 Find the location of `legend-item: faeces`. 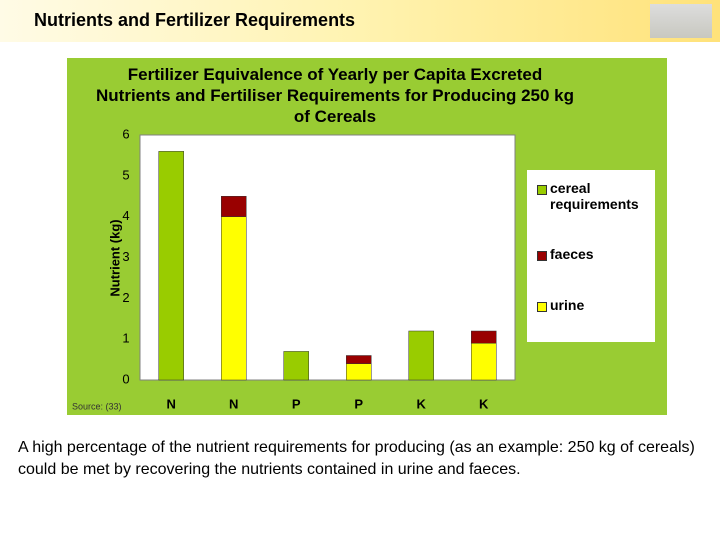

legend-item: faeces is located at coordinates (594, 254).